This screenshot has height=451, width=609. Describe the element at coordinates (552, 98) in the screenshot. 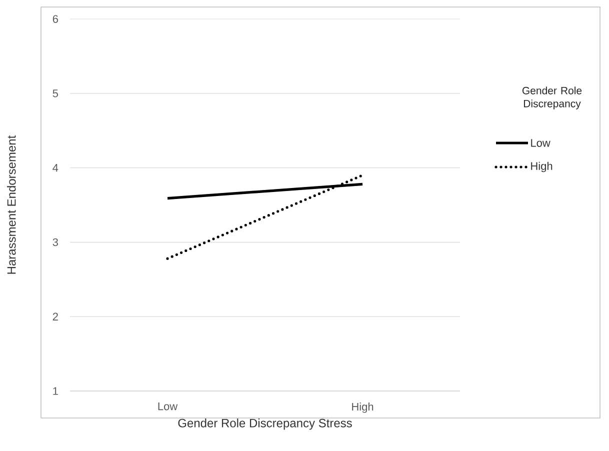

I see `legend-title: Gender Role Discrepancy` at that location.